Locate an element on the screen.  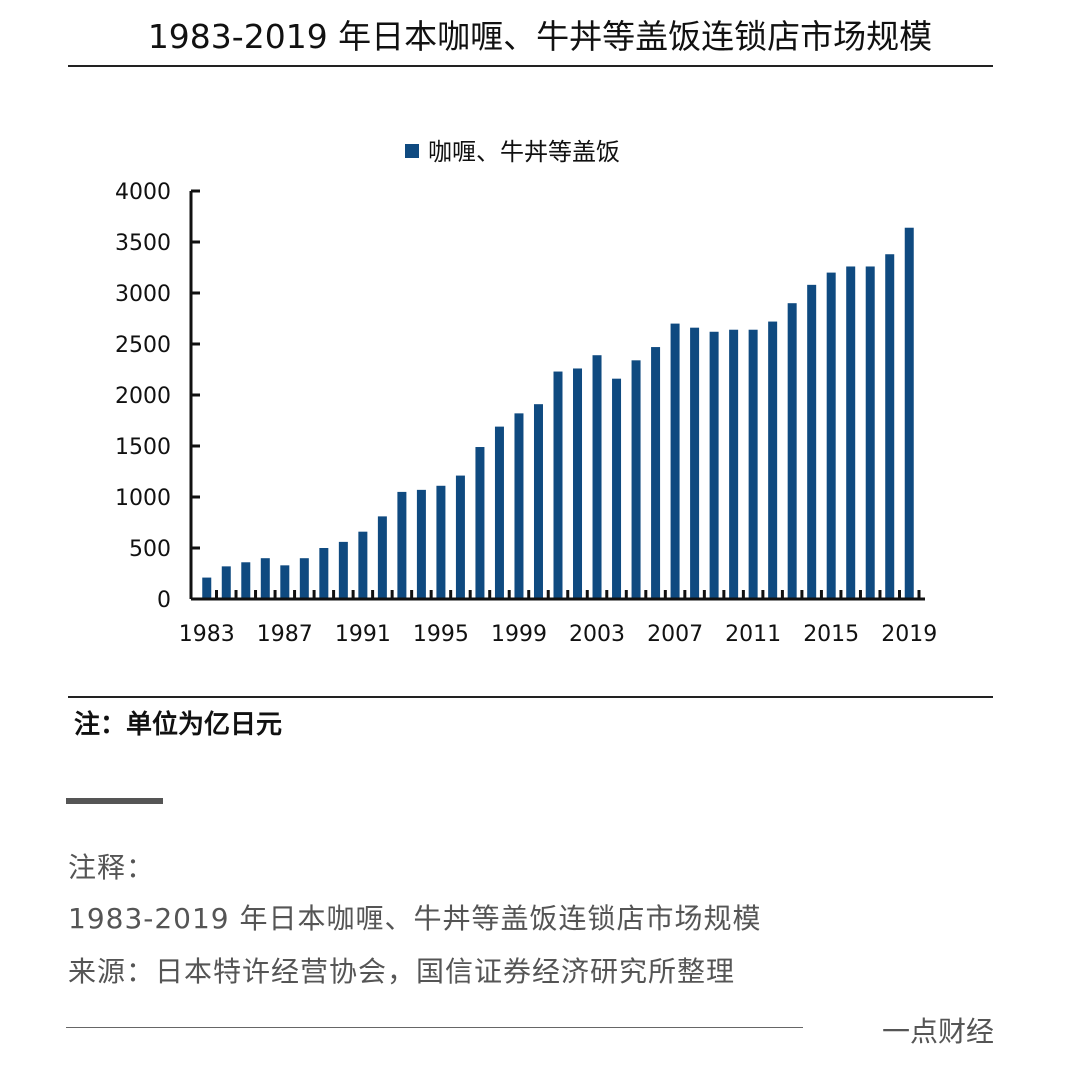
bar-2011 is located at coordinates (753, 464).